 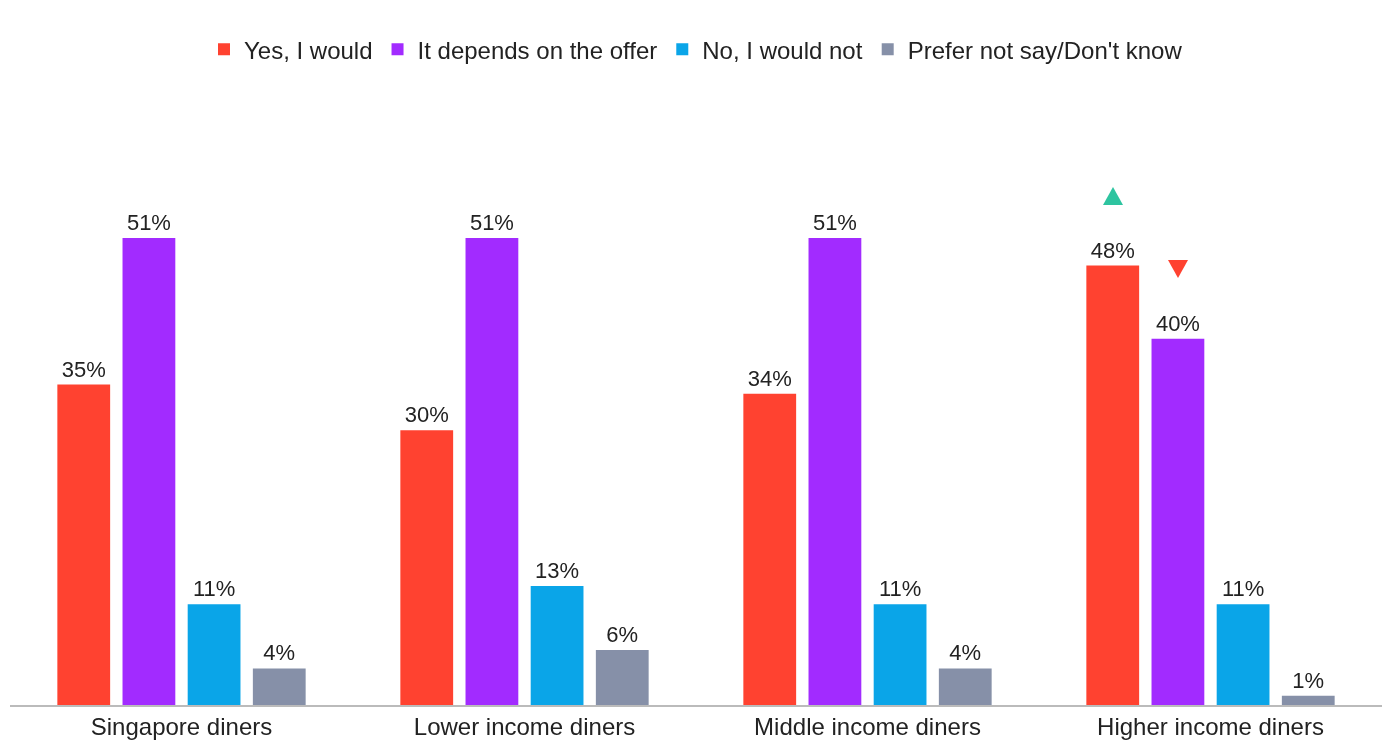 What do you see at coordinates (769, 378) in the screenshot?
I see `data-label: 34%` at bounding box center [769, 378].